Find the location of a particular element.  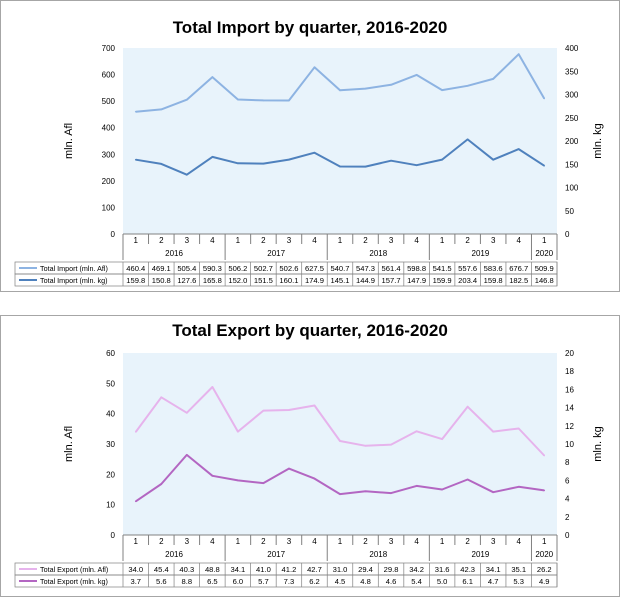

import-table-value: 460.4 is located at coordinates (135, 268).